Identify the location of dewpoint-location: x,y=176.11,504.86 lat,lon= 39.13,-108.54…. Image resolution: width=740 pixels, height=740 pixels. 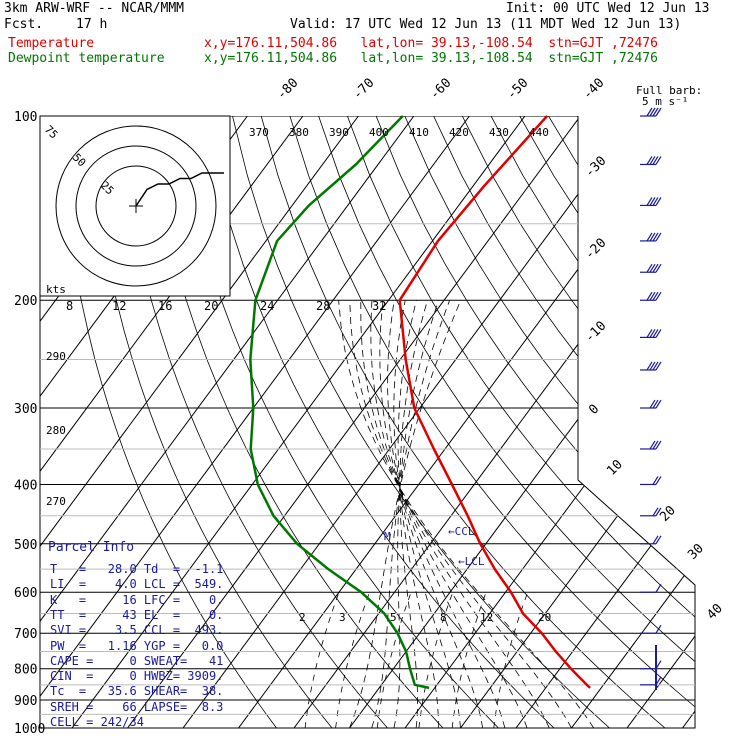
(431, 58).